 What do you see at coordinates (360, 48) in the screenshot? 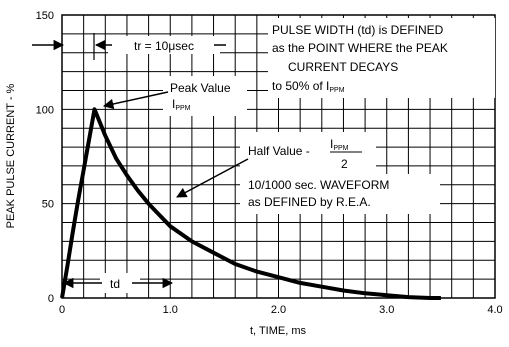
I see `pulse-width-line-2: as the POINT WHERE the PEAK` at bounding box center [360, 48].